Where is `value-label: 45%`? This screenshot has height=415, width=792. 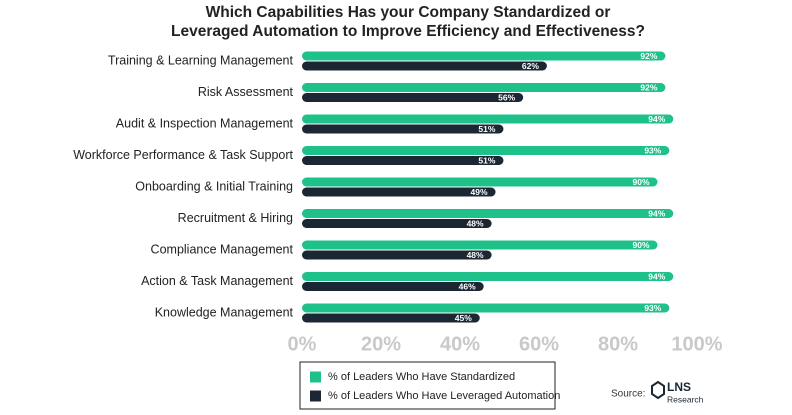
value-label: 45% is located at coordinates (463, 318).